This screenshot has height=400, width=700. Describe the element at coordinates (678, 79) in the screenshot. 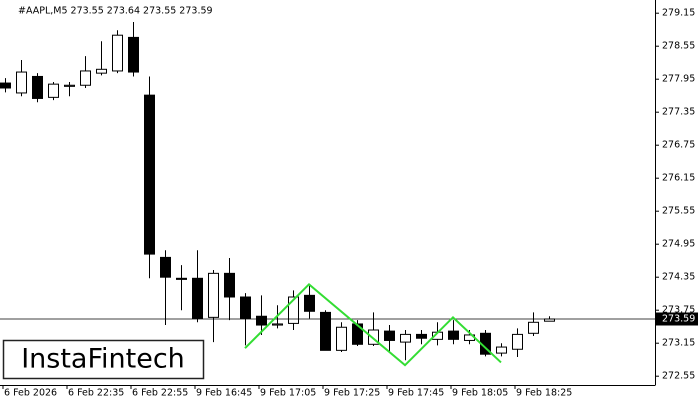

I see `y-tick-label: 277.95` at that location.